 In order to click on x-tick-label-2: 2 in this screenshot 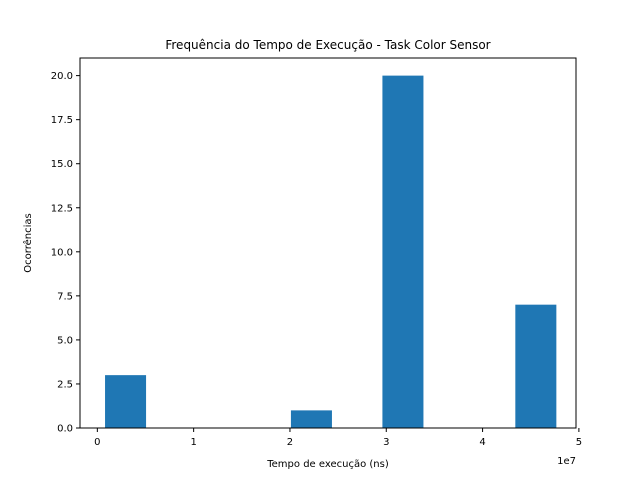, I will do `click(290, 442)`.